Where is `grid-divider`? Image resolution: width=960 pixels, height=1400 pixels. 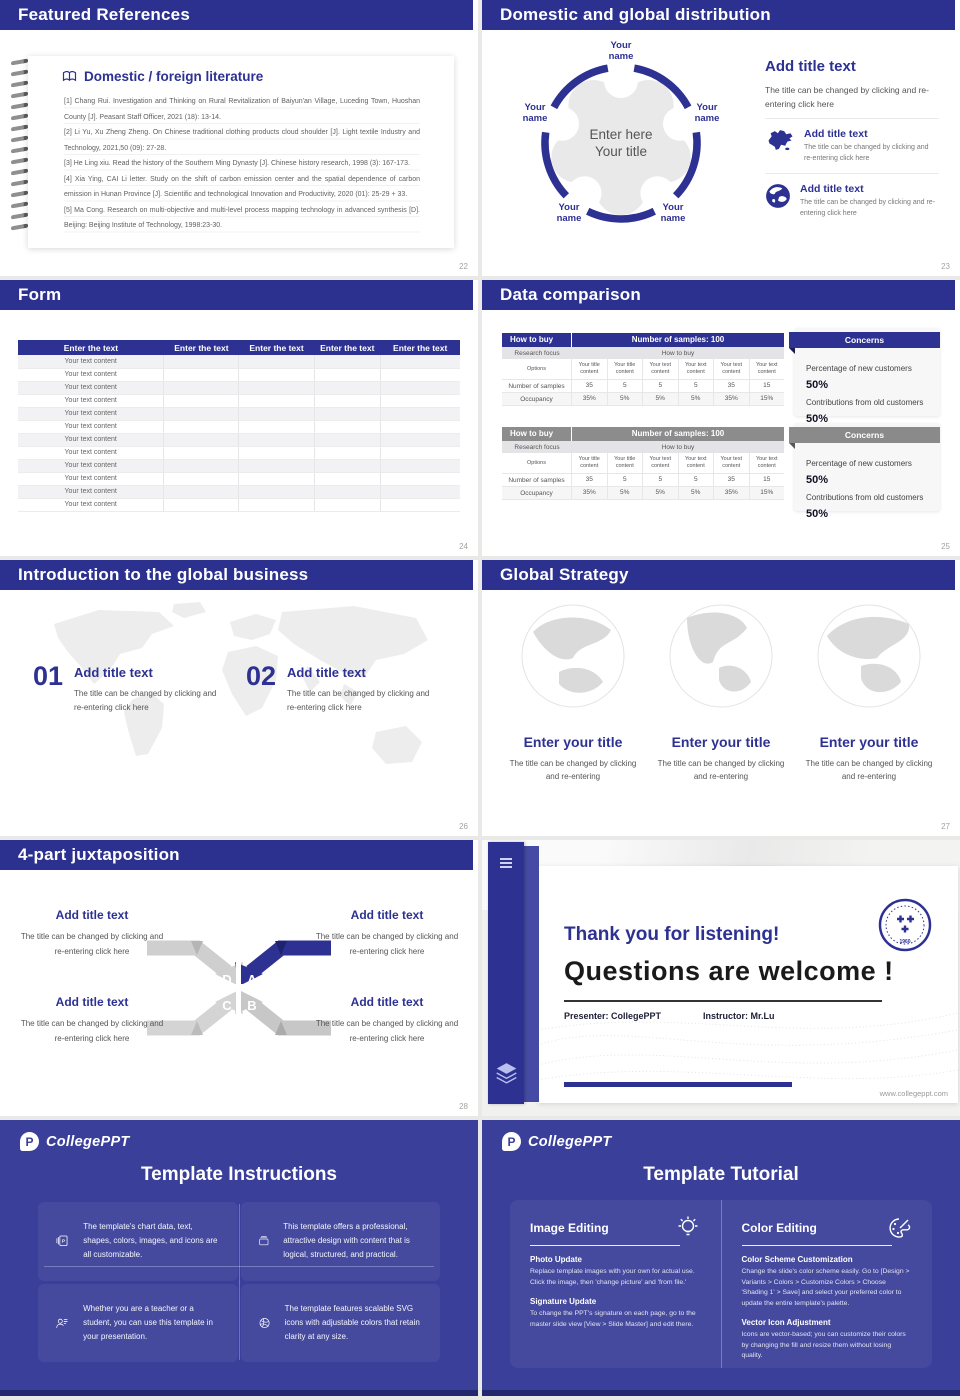
grid-divider is located at coordinates (239, 1282).